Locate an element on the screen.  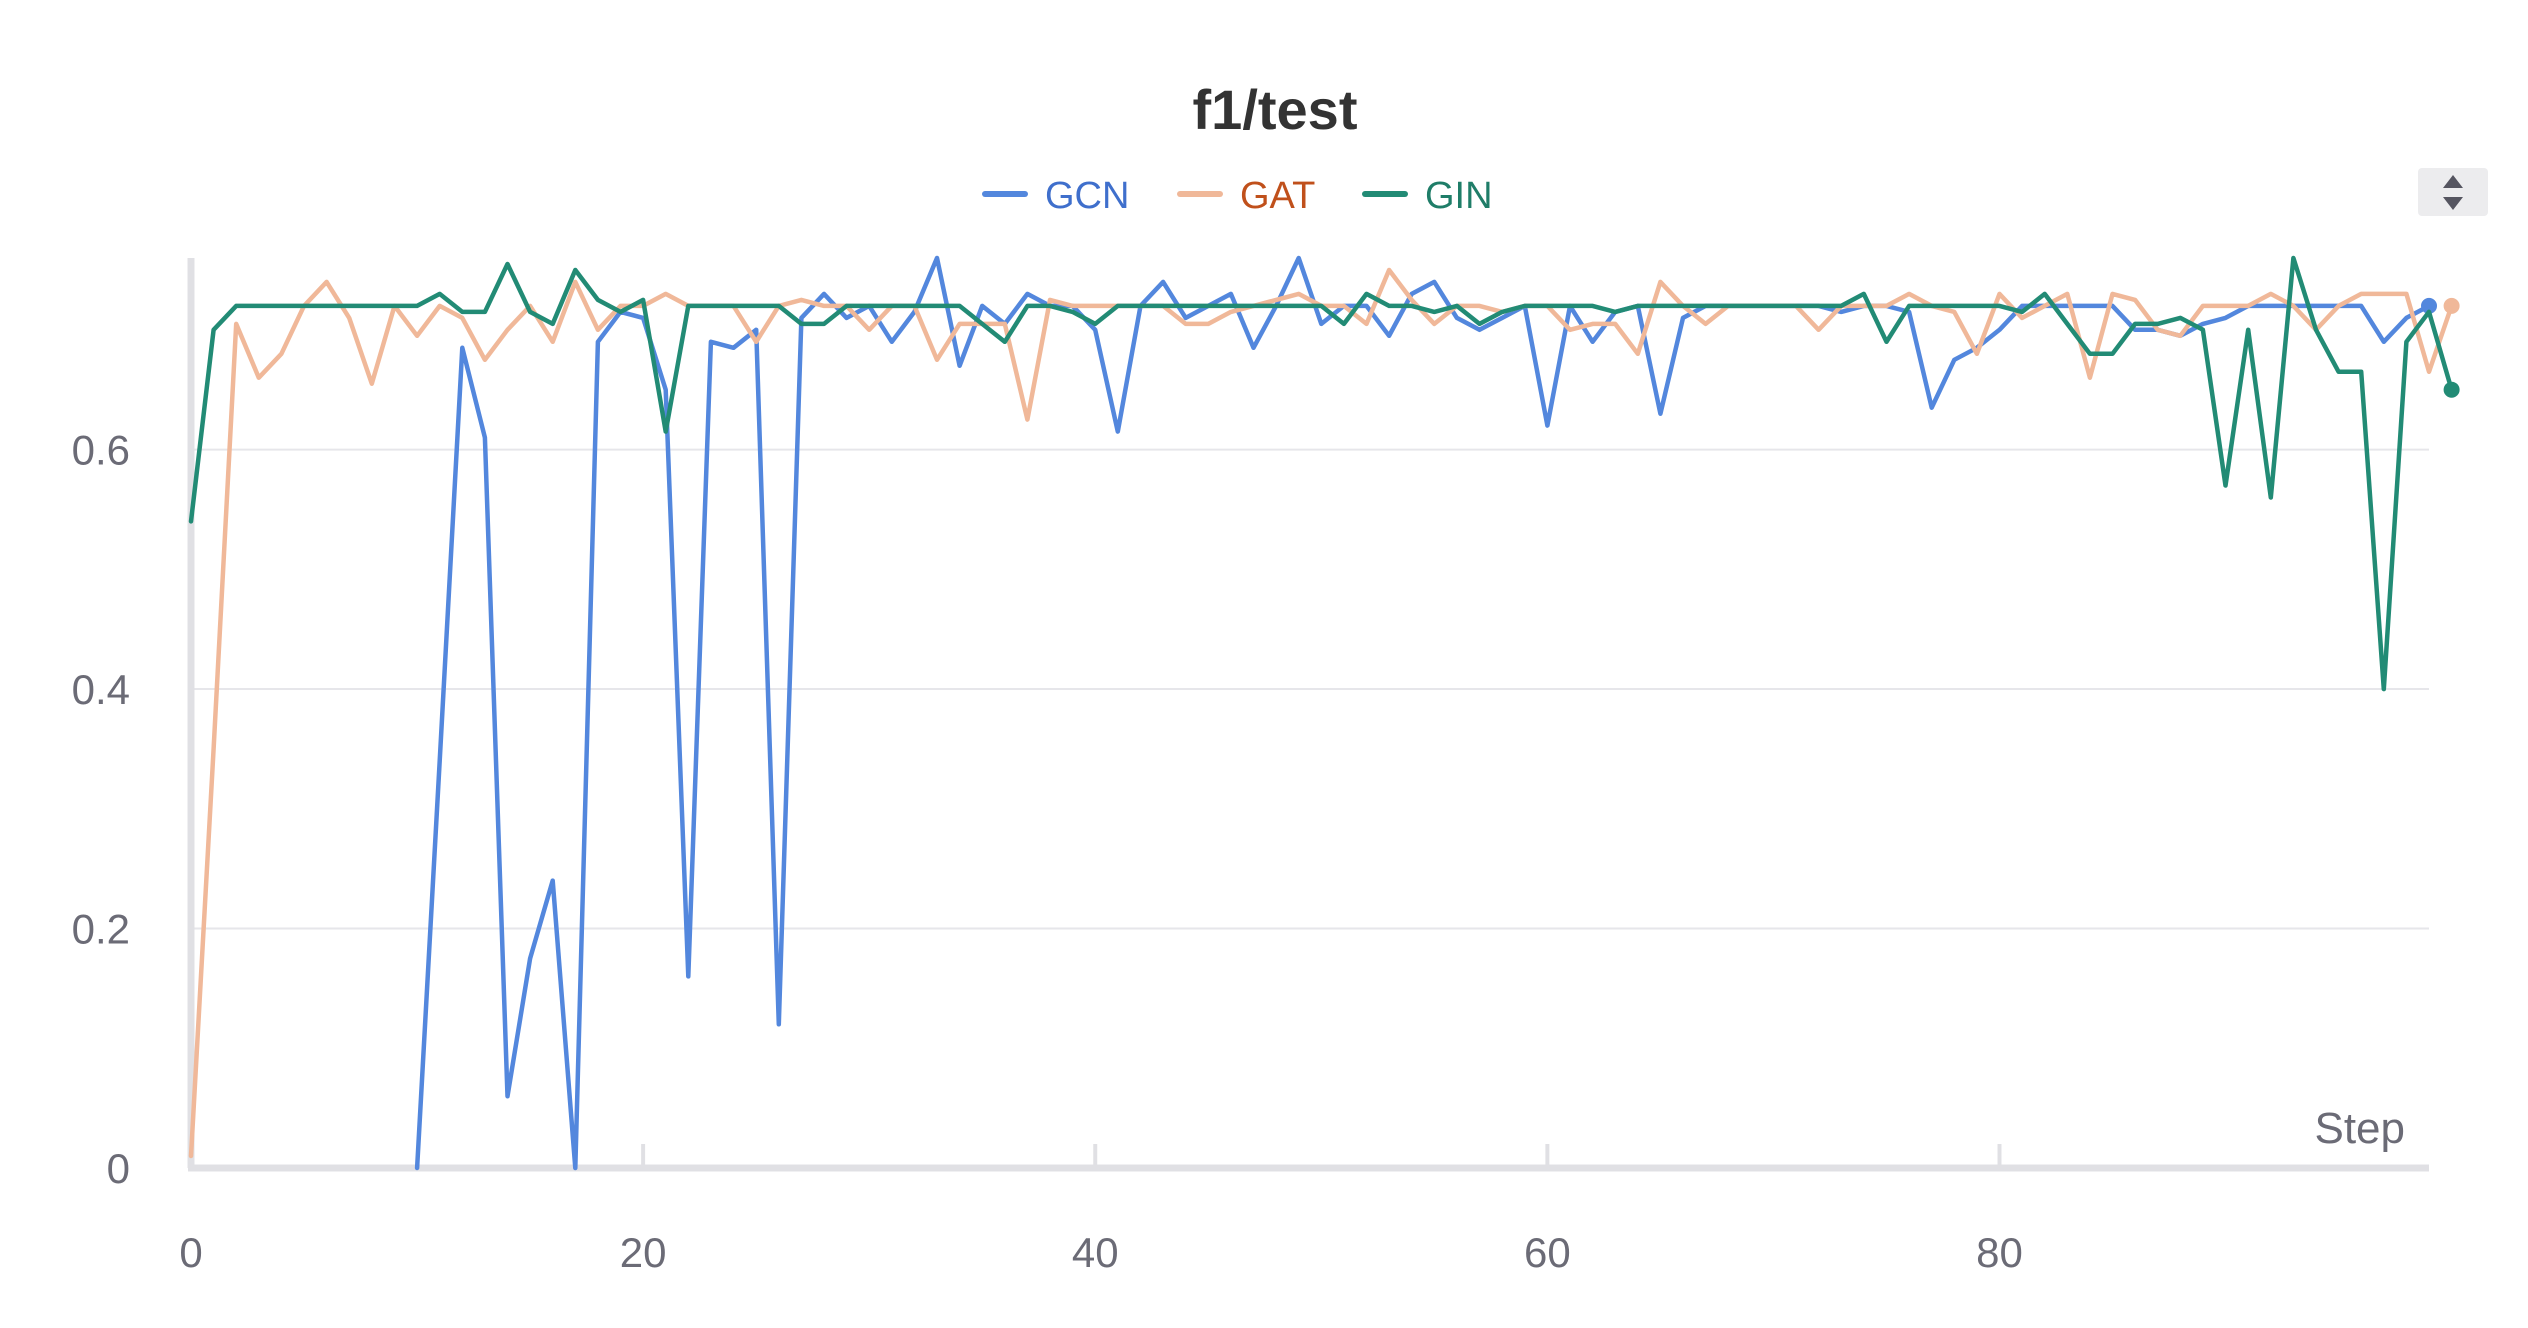
x-tick-label: 60 is located at coordinates (1547, 1252).